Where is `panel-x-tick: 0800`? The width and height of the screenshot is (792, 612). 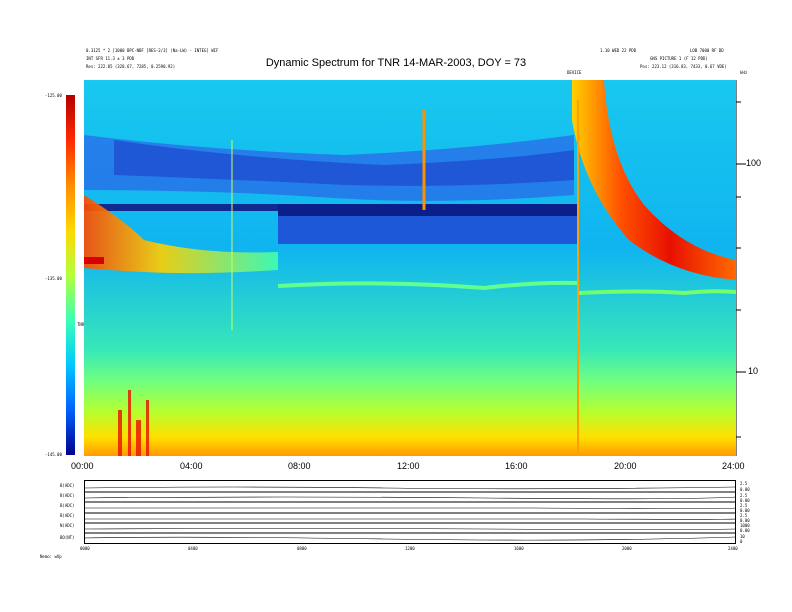
panel-x-tick: 0800 is located at coordinates (302, 548).